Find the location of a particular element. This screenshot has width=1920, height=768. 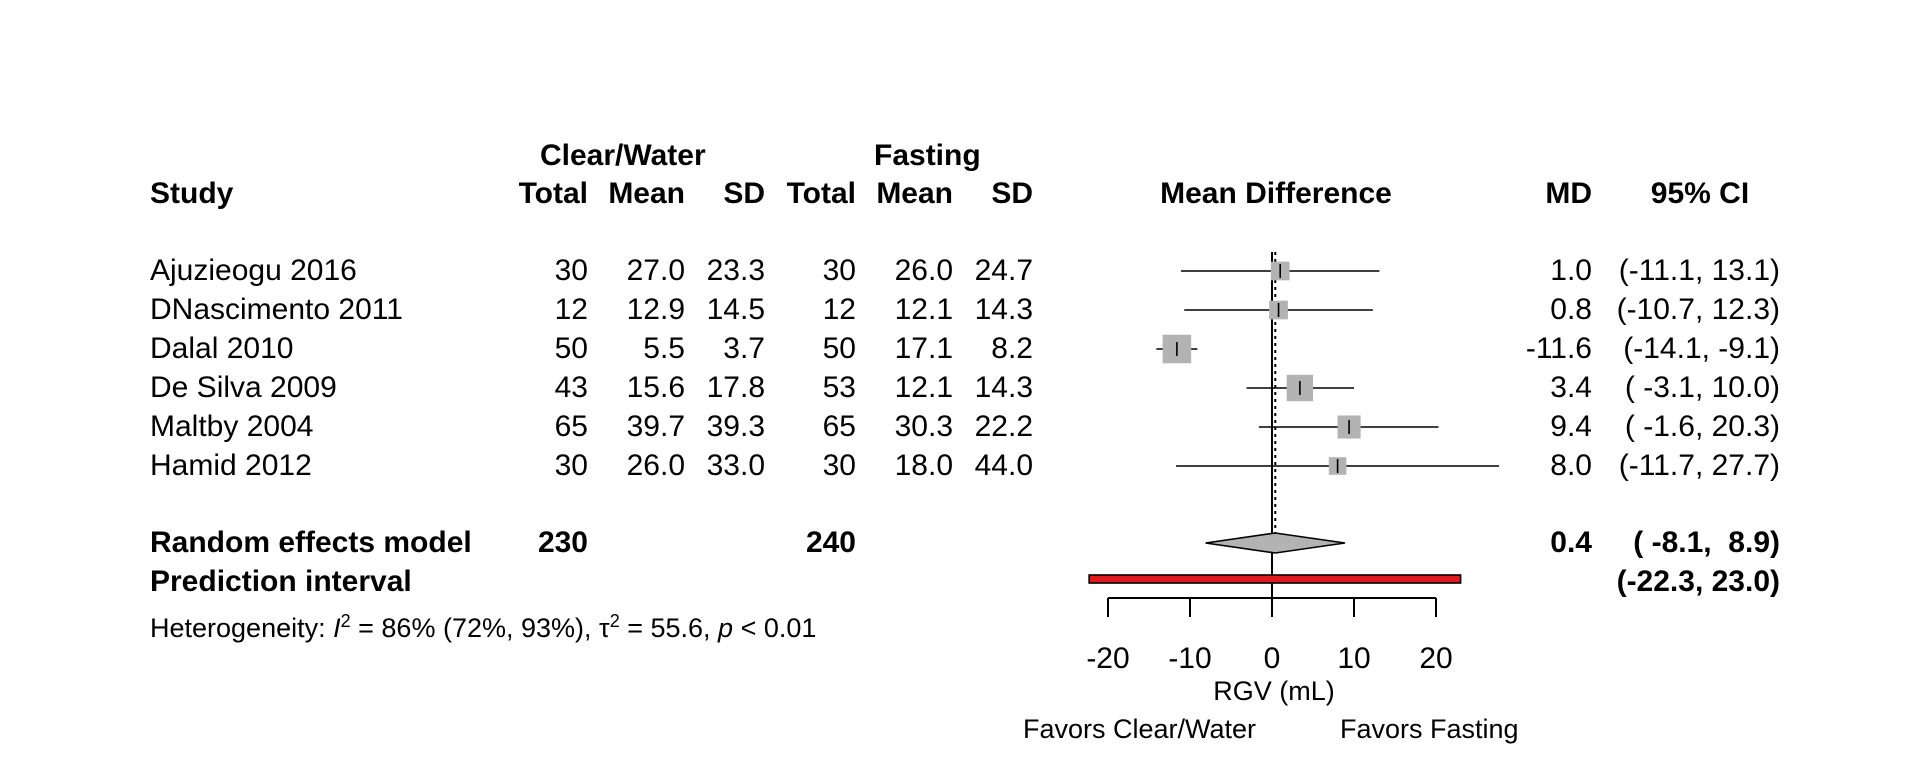

n1-value: 65 is located at coordinates (571, 426).